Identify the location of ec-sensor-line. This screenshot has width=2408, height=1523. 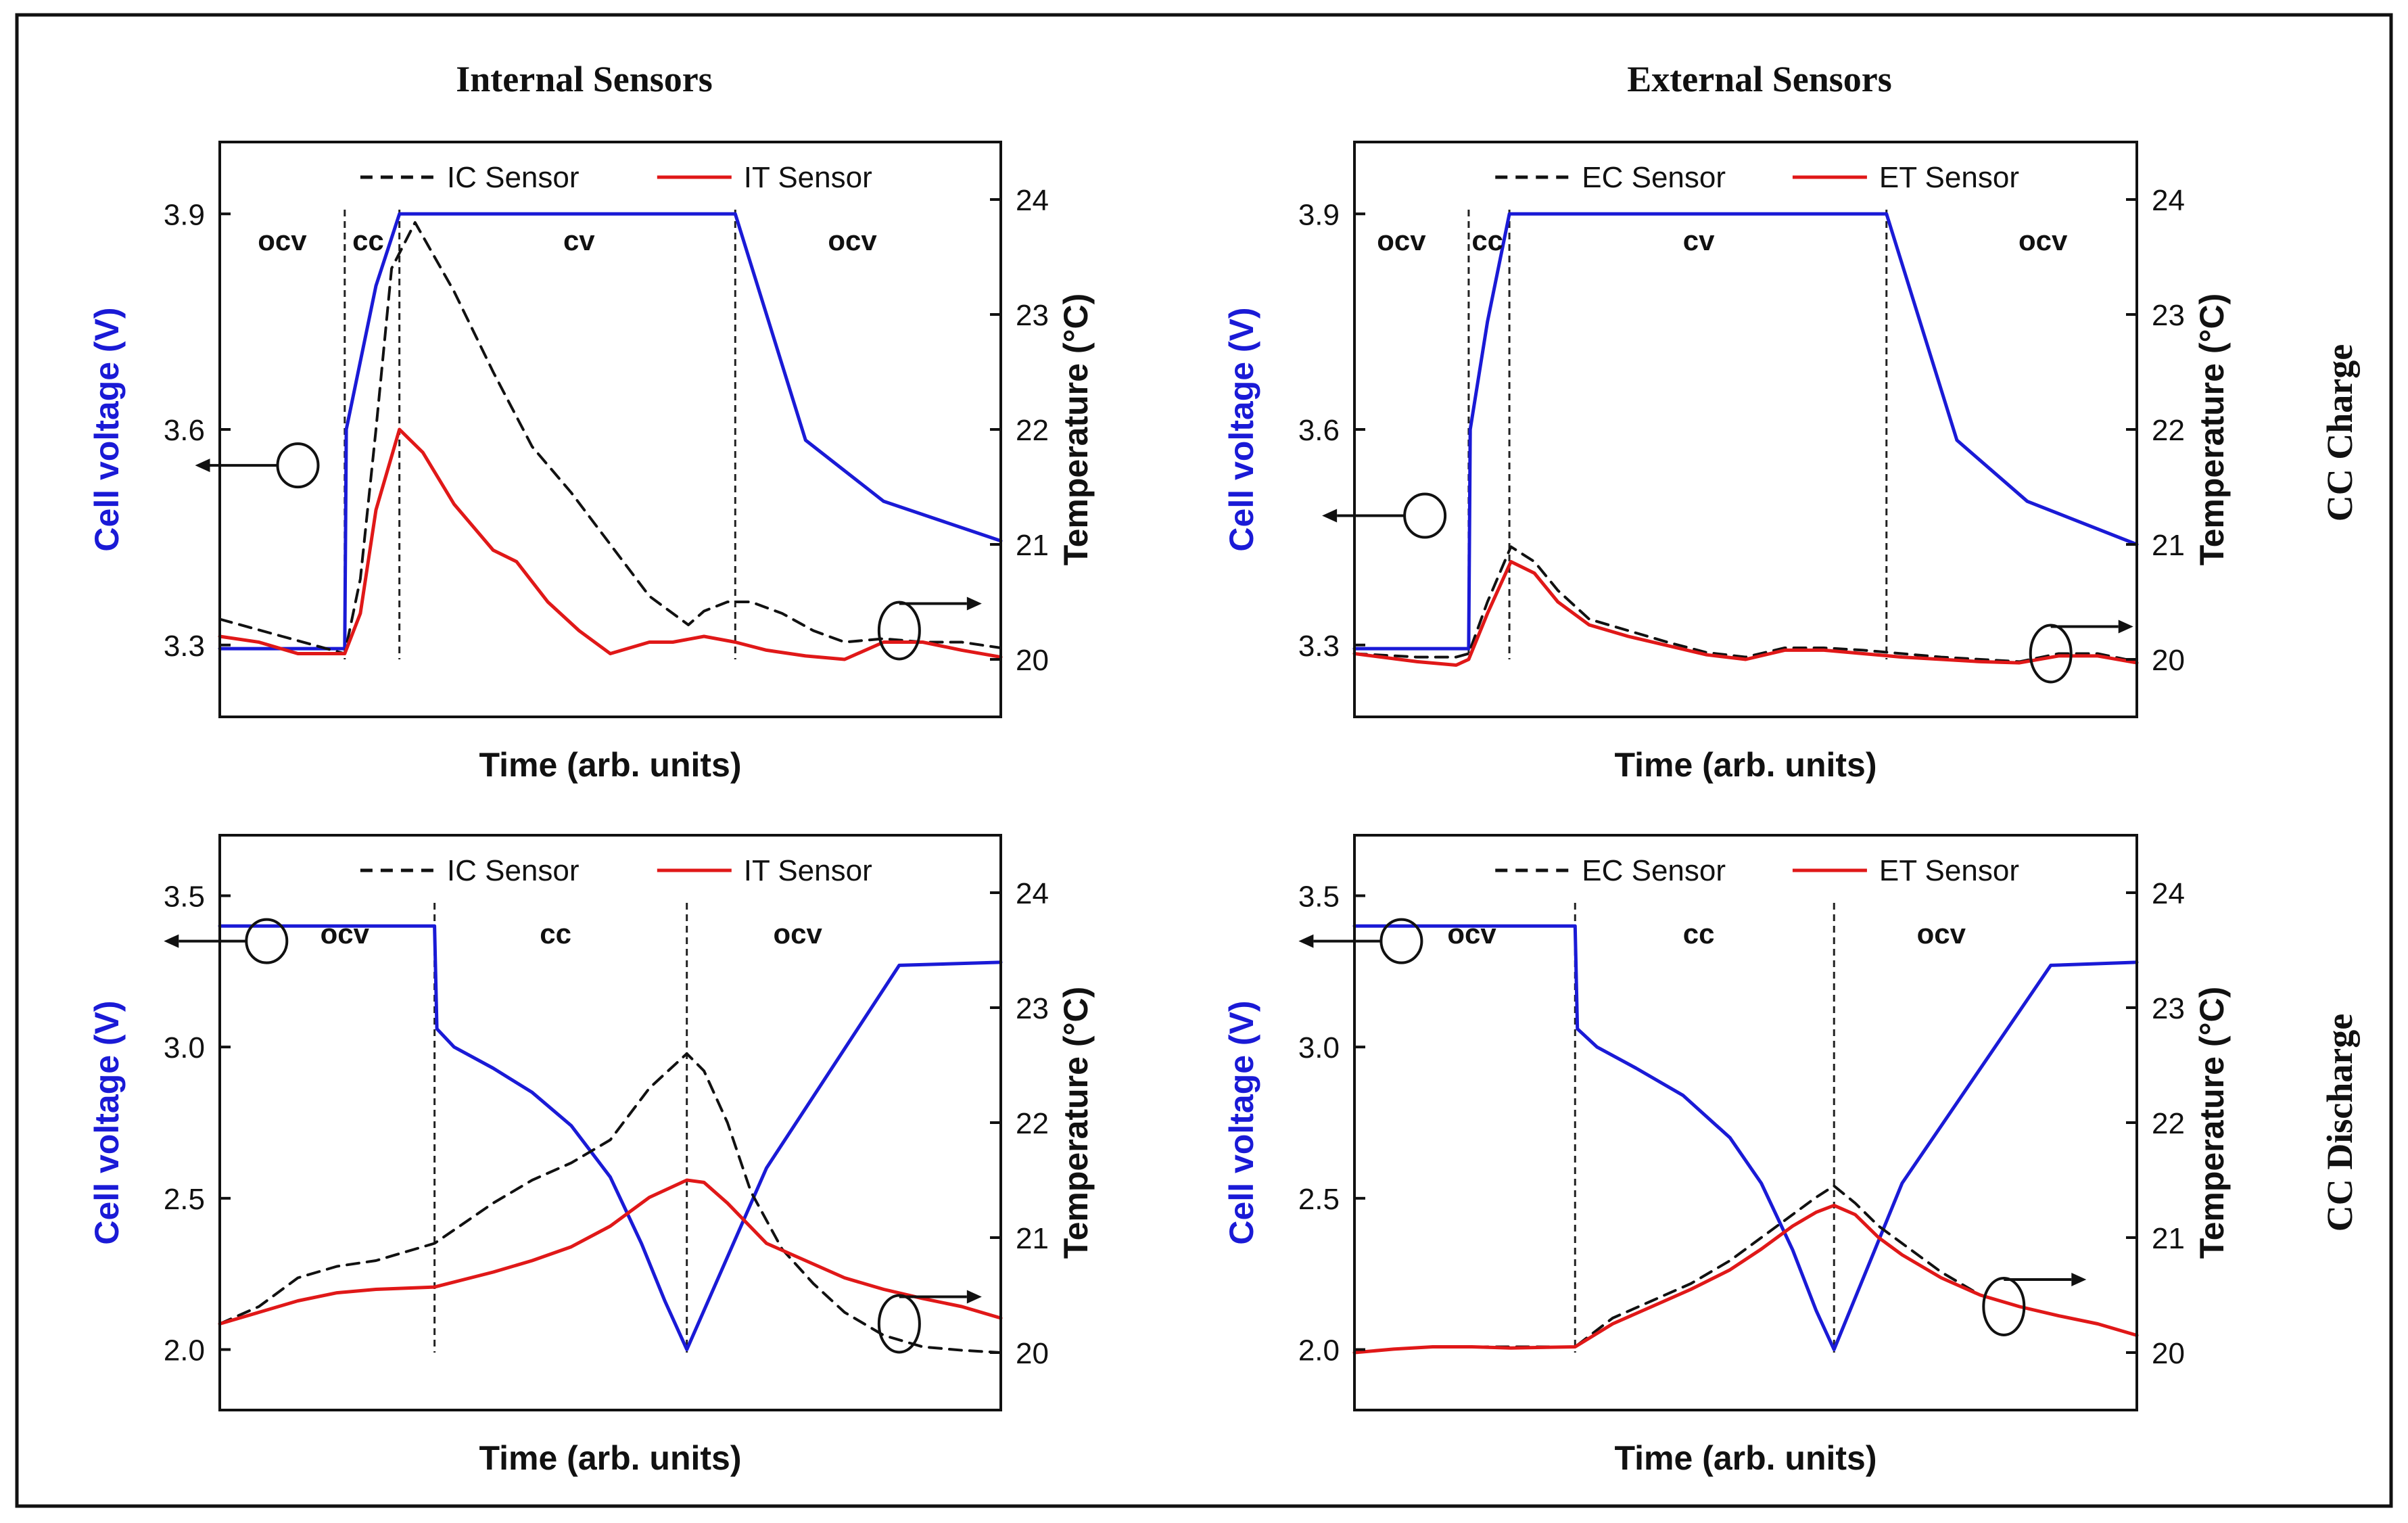
(1745, 604).